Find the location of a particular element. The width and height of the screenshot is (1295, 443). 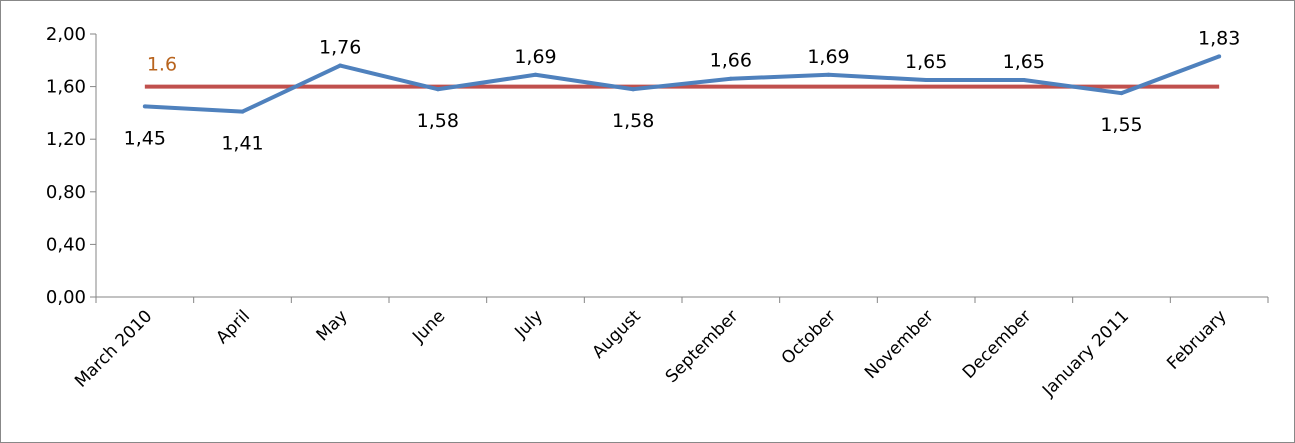

x-category-label: April is located at coordinates (233, 327).